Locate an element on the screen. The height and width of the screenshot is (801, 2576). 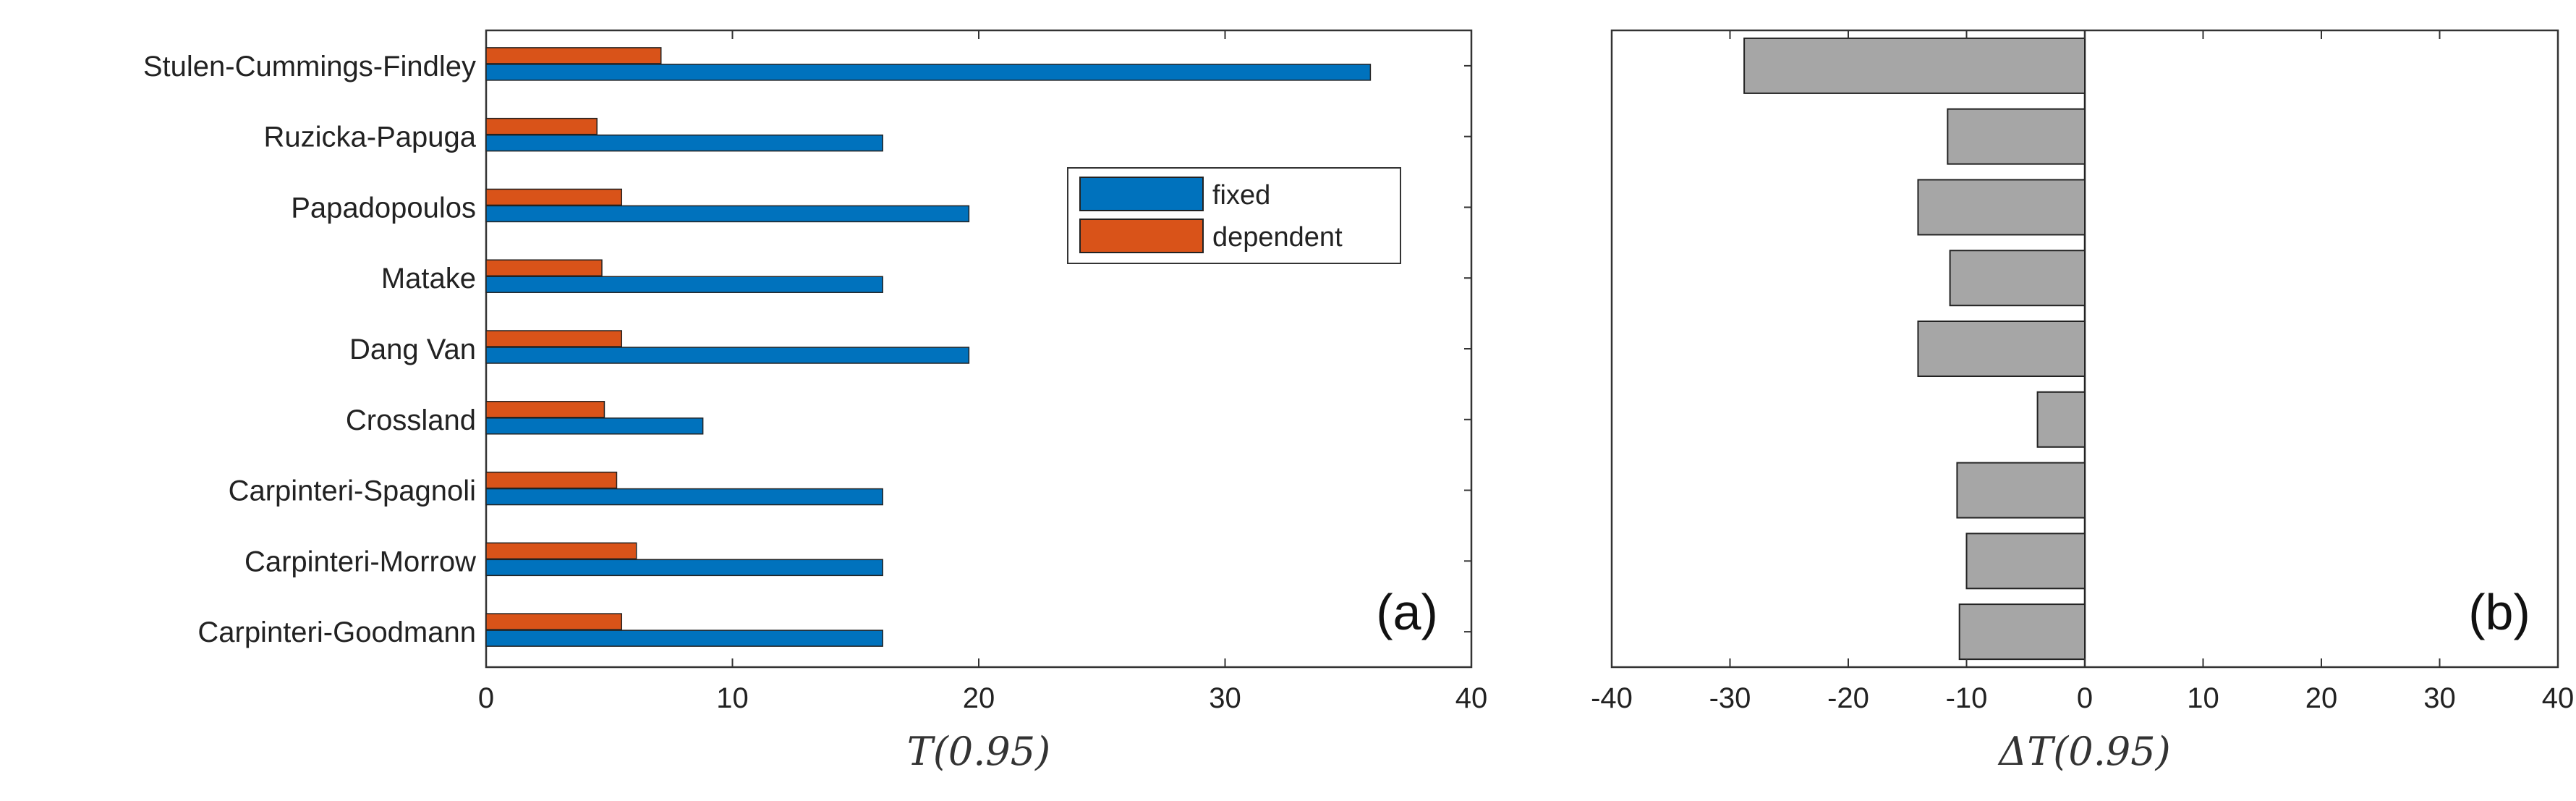
legend-swatch-dependent is located at coordinates (1141, 236).